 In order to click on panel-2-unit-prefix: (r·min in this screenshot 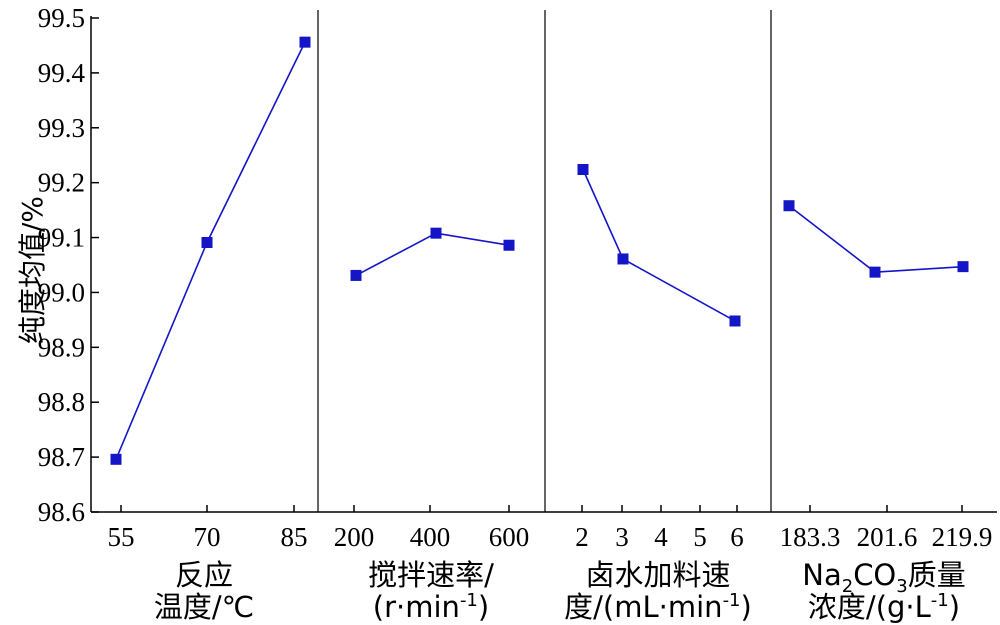, I will do `click(416, 607)`.